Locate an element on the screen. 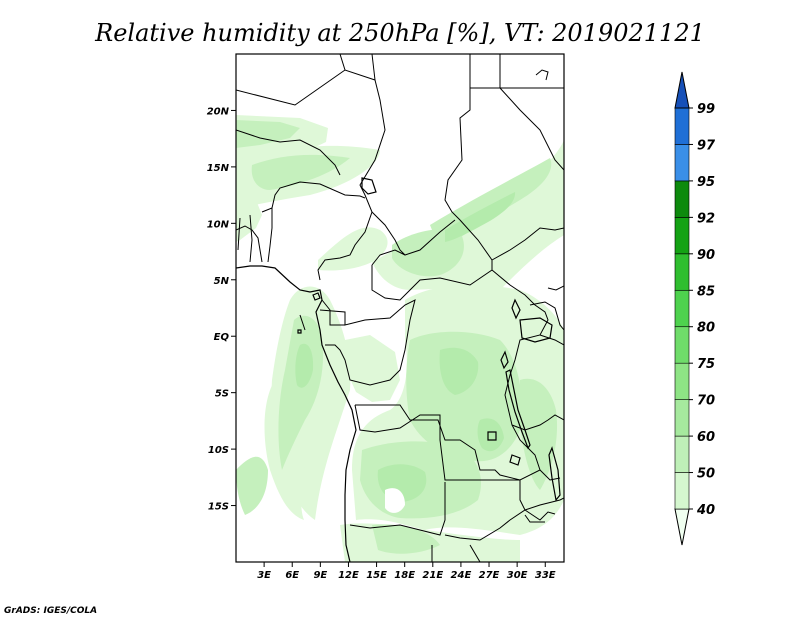  border-uganda-kenya is located at coordinates (546, 315).